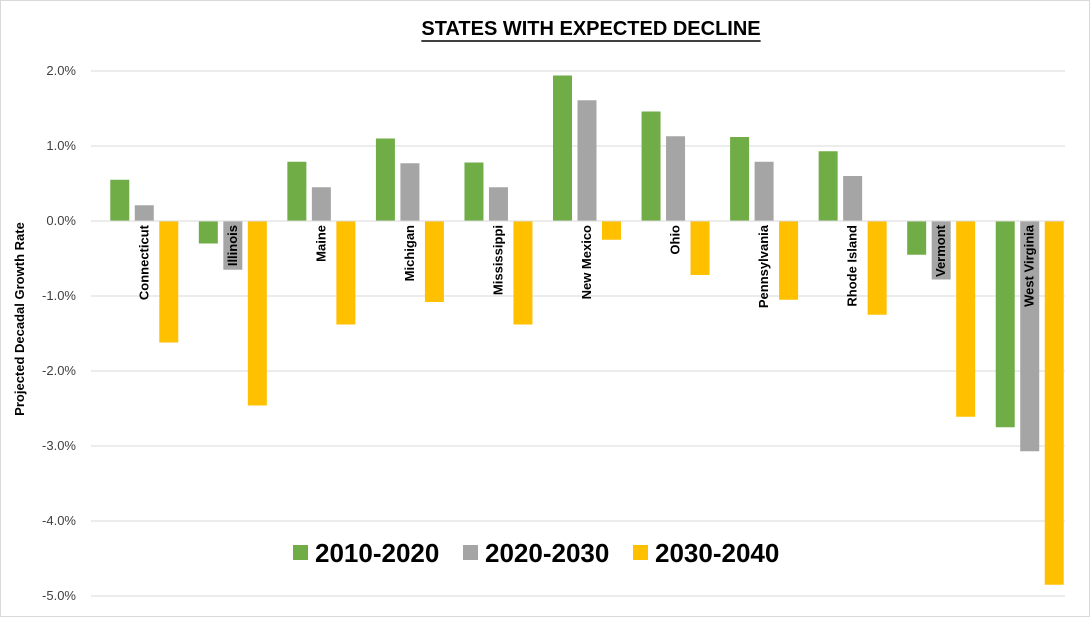 The image size is (1090, 618). I want to click on category-label: Vermont, so click(940, 250).